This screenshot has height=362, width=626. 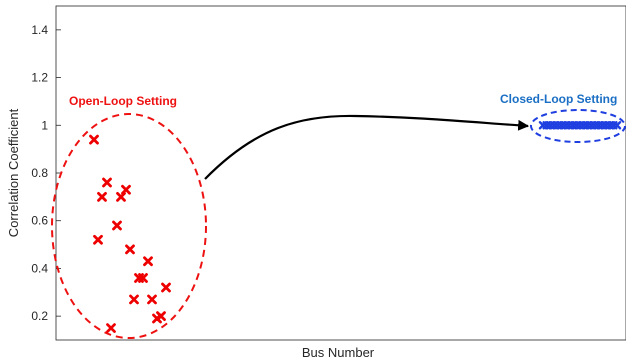 I want to click on y-tick-label: 0.2, so click(x=39, y=316).